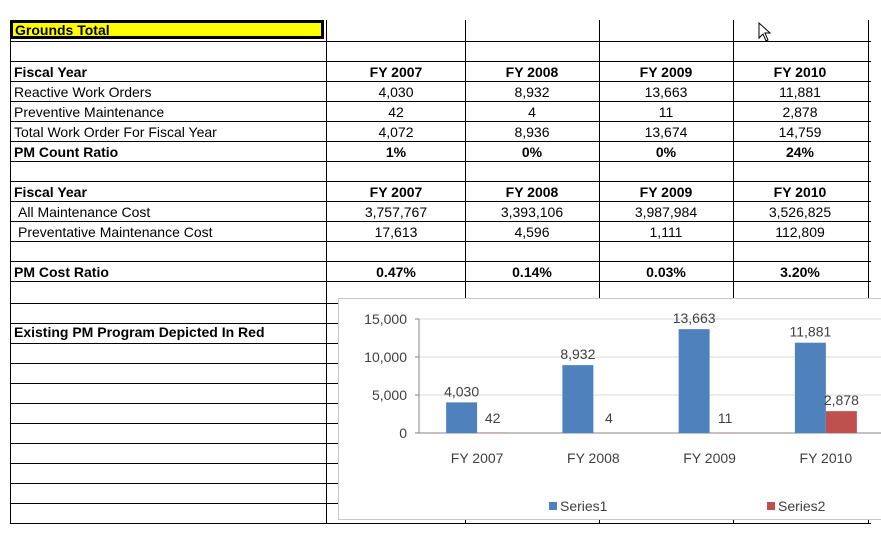 The image size is (881, 541). I want to click on data-cell: 1%, so click(396, 152).